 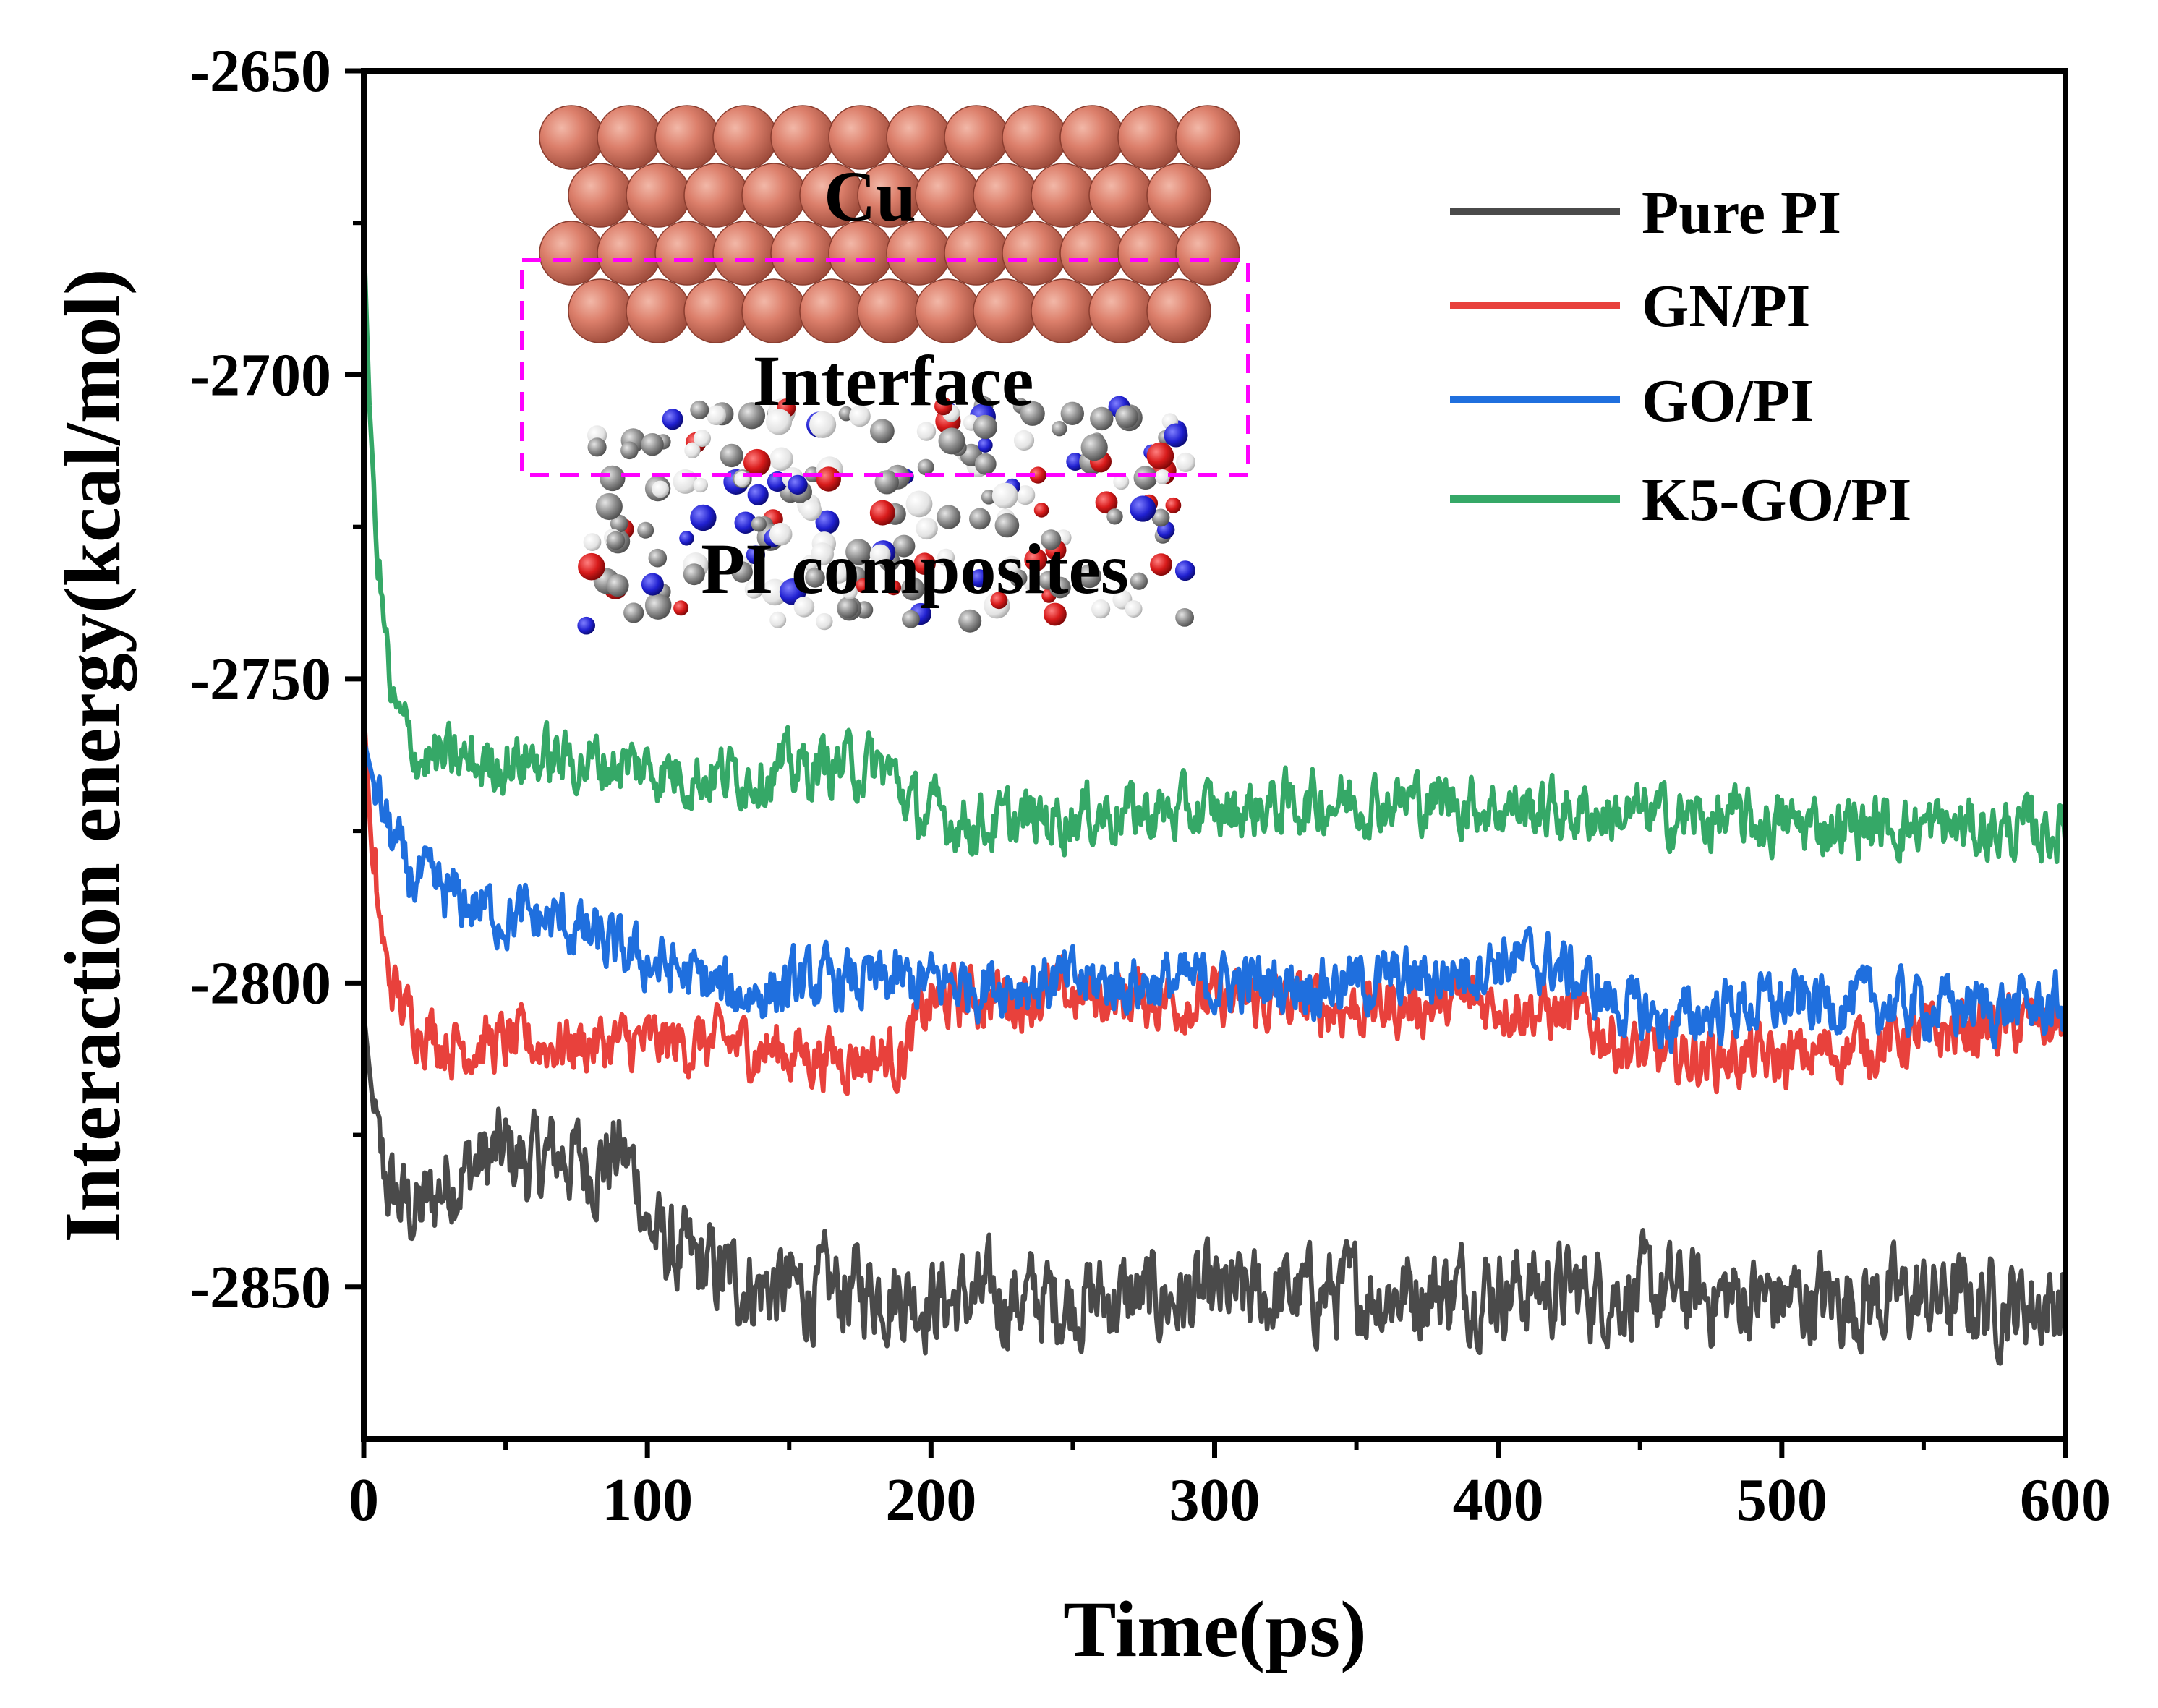 I want to click on legend-label-k5-go-pi: K5-GO/PI, so click(x=1776, y=500).